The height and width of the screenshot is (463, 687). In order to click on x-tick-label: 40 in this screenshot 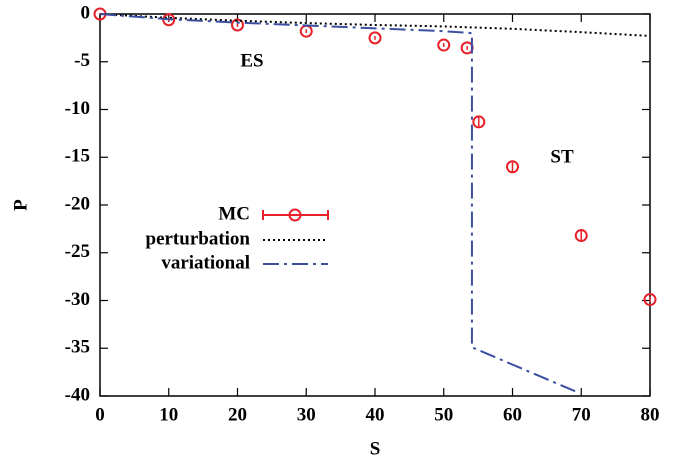, I will do `click(375, 414)`.